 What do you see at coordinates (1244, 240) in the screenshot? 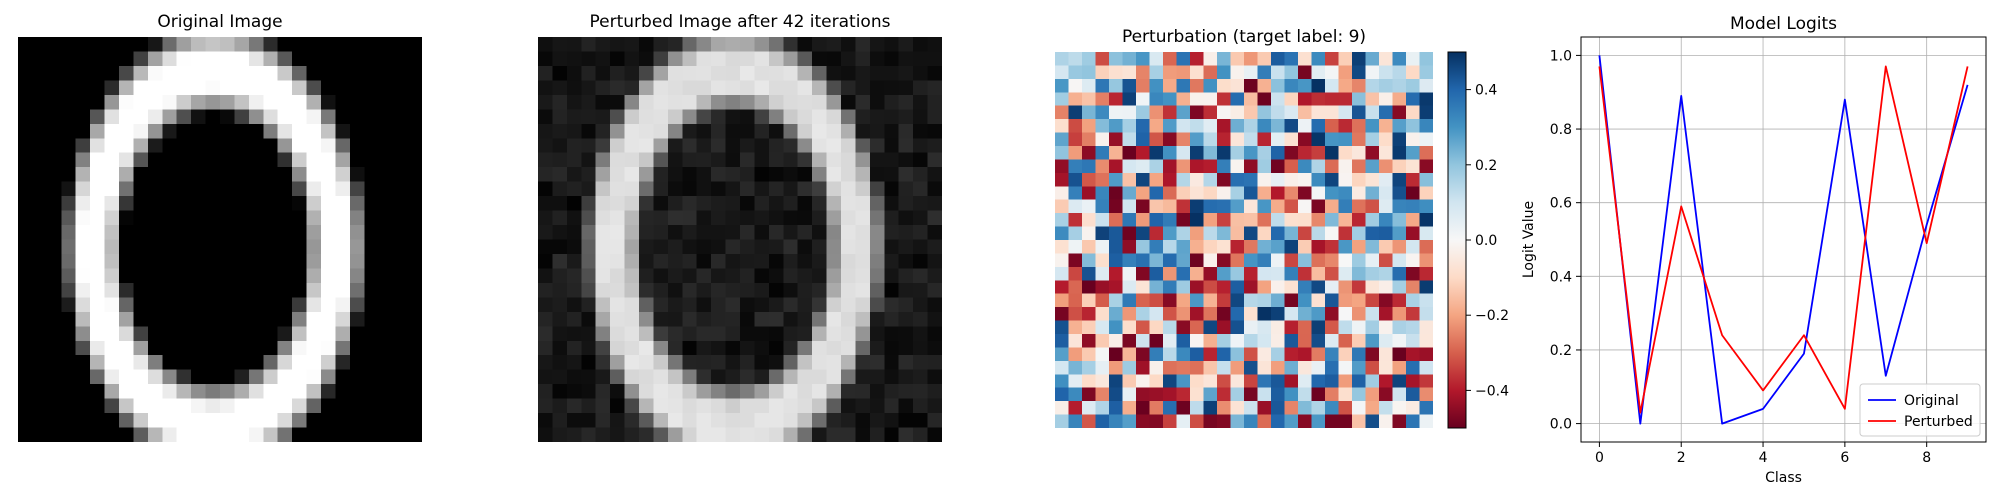
I see `perturbation-heatmap` at bounding box center [1244, 240].